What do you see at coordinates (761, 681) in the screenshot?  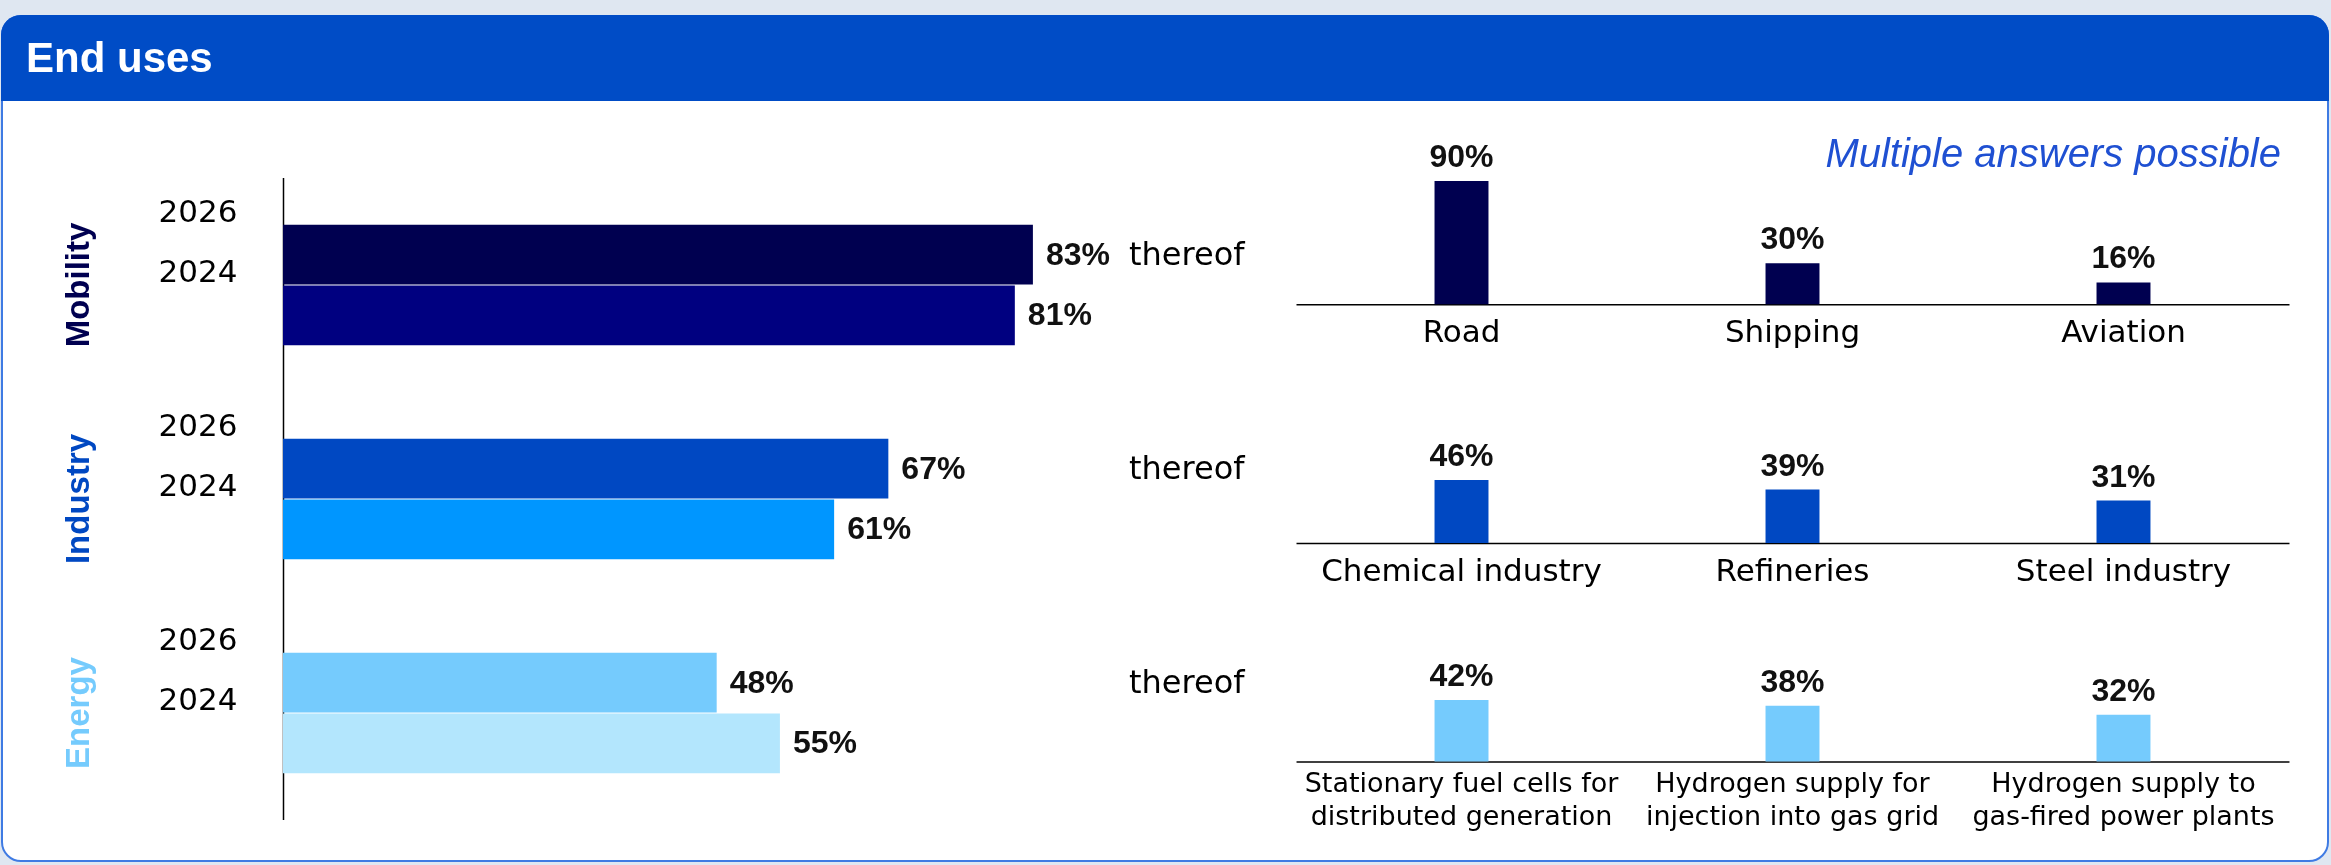 I see `data-label: 48%` at bounding box center [761, 681].